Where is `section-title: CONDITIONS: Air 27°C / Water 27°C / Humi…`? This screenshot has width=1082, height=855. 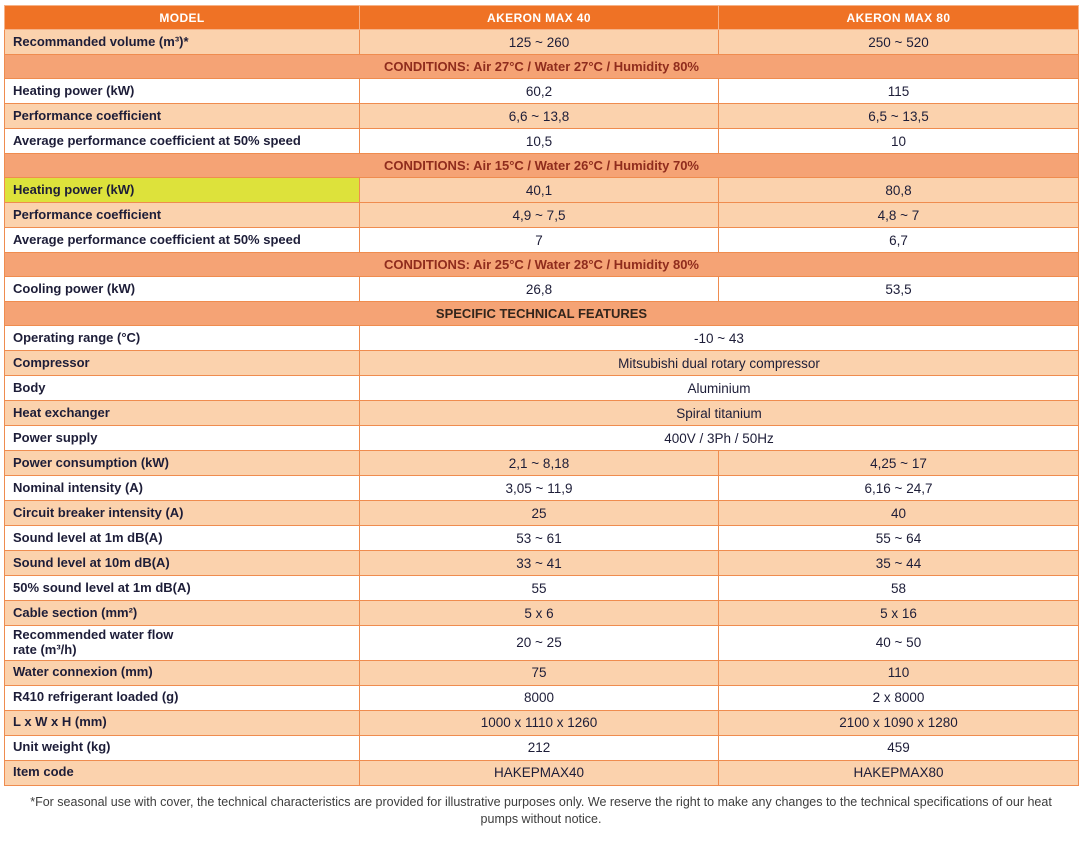 section-title: CONDITIONS: Air 27°C / Water 27°C / Humi… is located at coordinates (541, 66).